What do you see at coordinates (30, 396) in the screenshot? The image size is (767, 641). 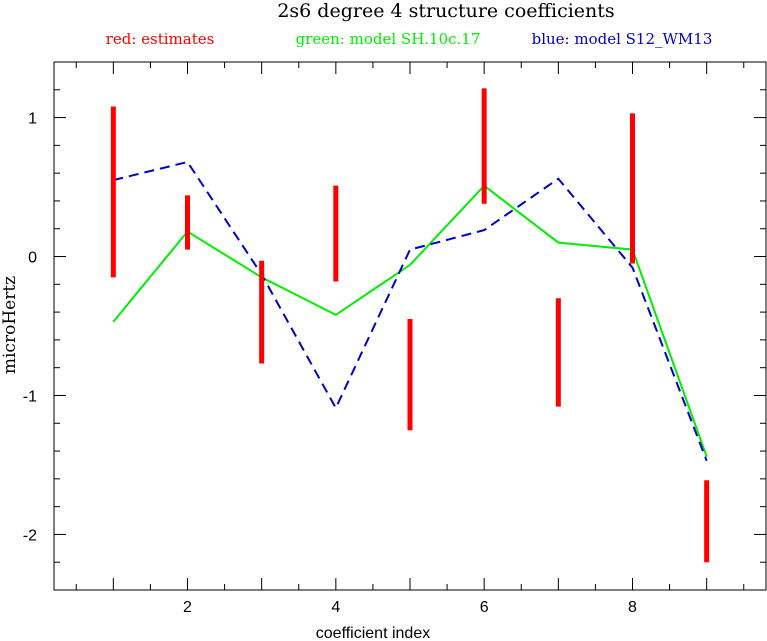 I see `y-tick-label: -1` at bounding box center [30, 396].